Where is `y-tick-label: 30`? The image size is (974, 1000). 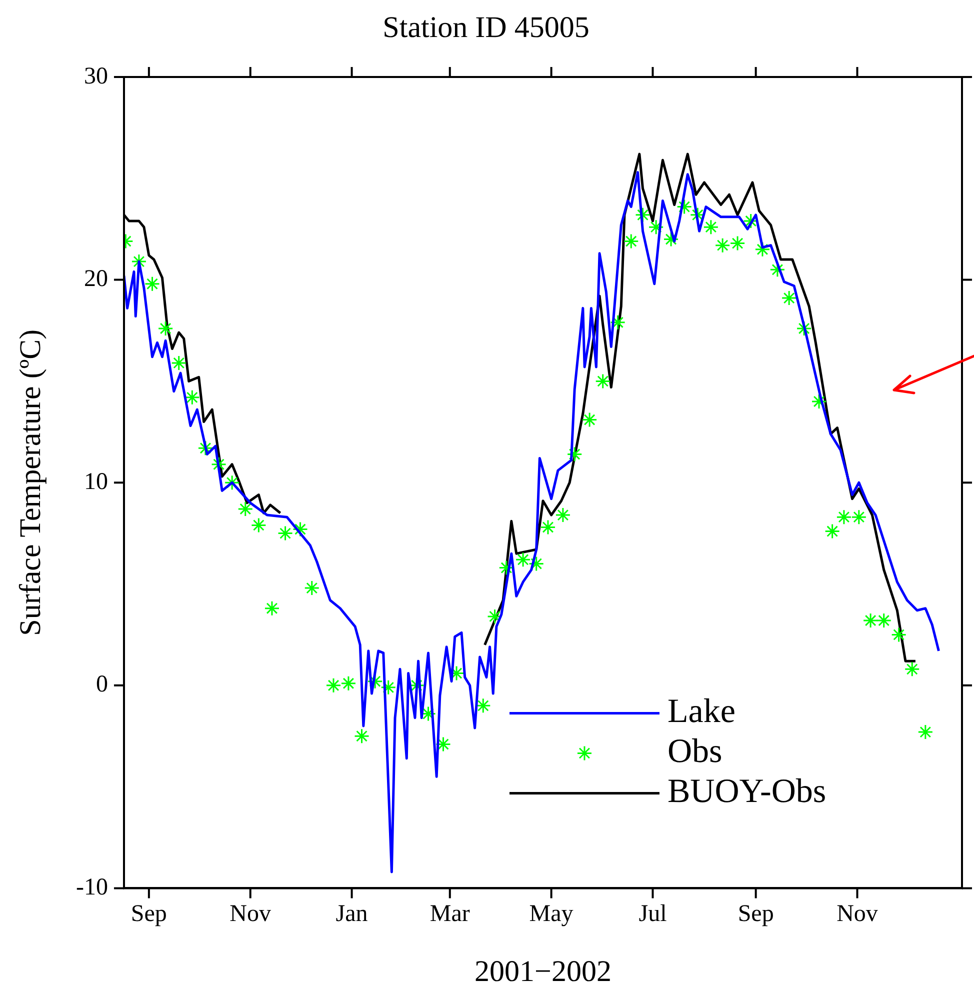
y-tick-label: 30 is located at coordinates (96, 76).